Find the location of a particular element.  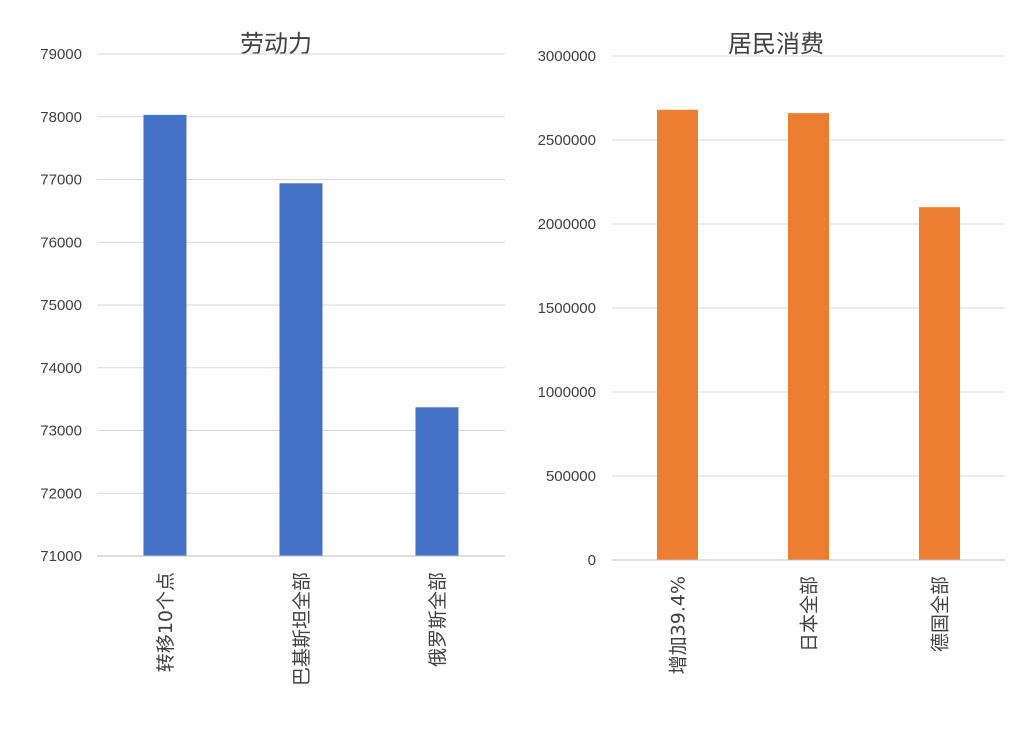

chart-title: 居民消费 is located at coordinates (776, 44).